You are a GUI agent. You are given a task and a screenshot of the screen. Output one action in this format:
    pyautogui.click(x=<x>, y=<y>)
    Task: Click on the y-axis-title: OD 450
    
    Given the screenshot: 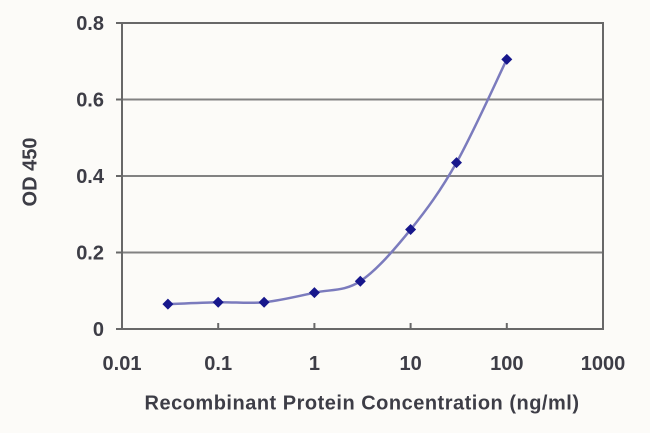 What is the action you would take?
    pyautogui.click(x=30, y=172)
    